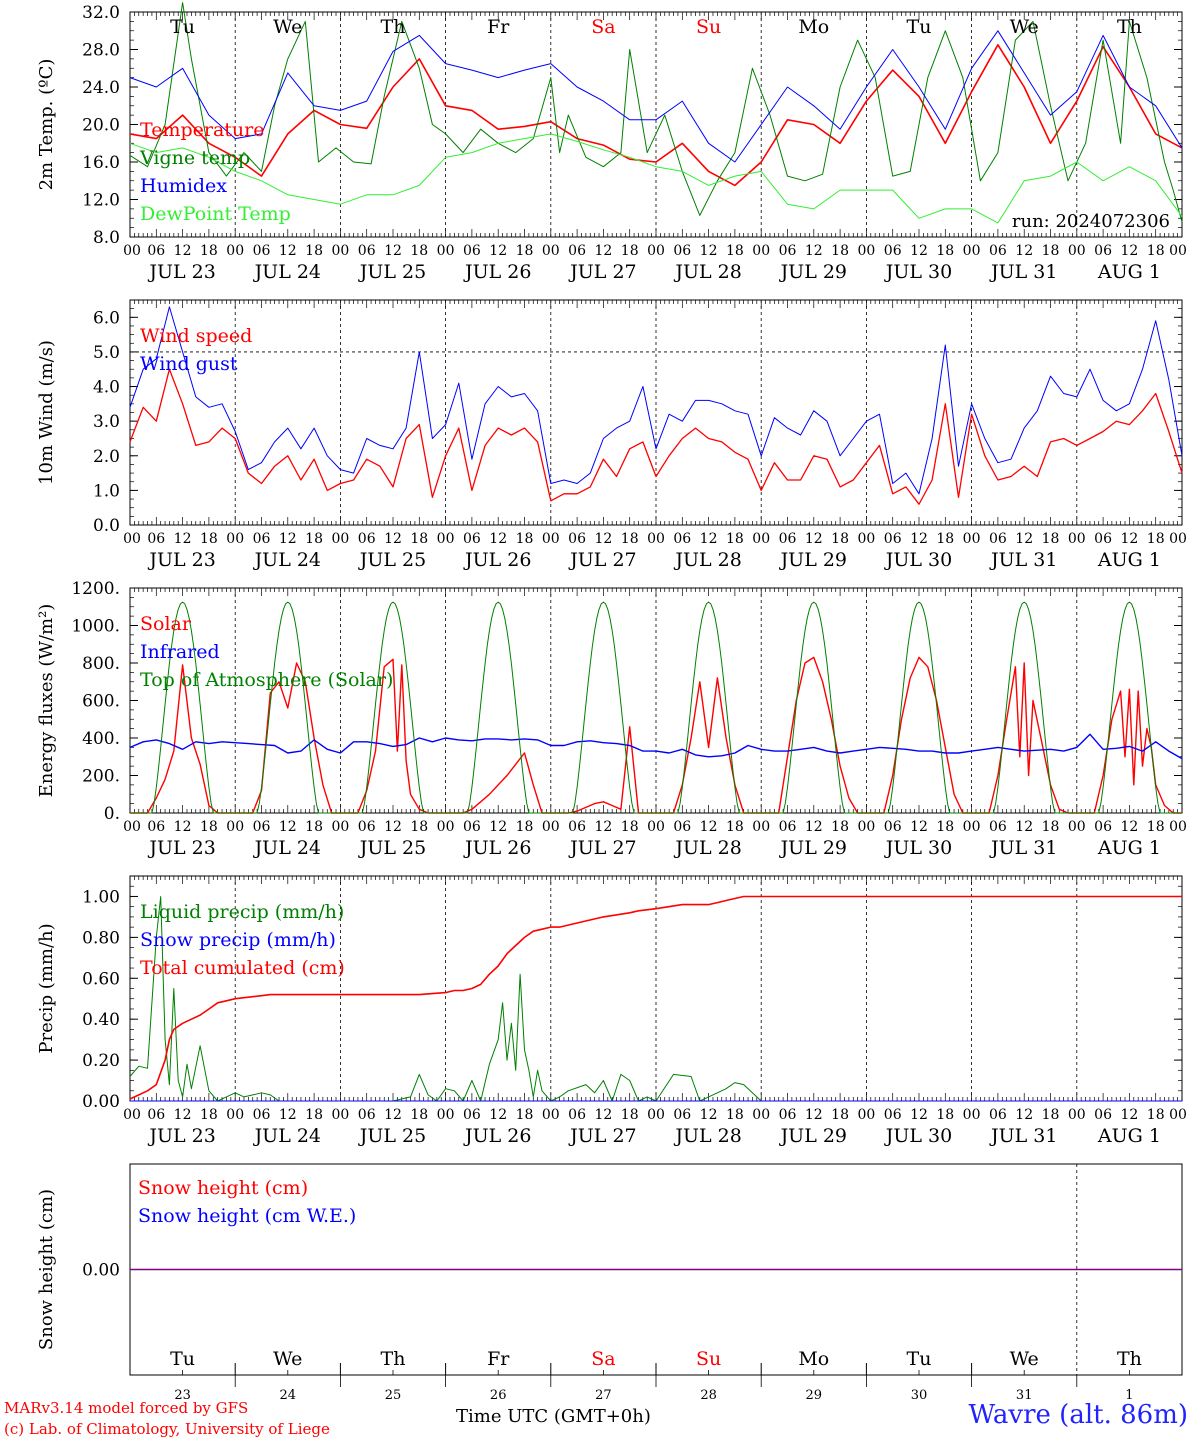 Image resolution: width=1194 pixels, height=1440 pixels. What do you see at coordinates (182, 27) in the screenshot?
I see `day-name-label: Tu` at bounding box center [182, 27].